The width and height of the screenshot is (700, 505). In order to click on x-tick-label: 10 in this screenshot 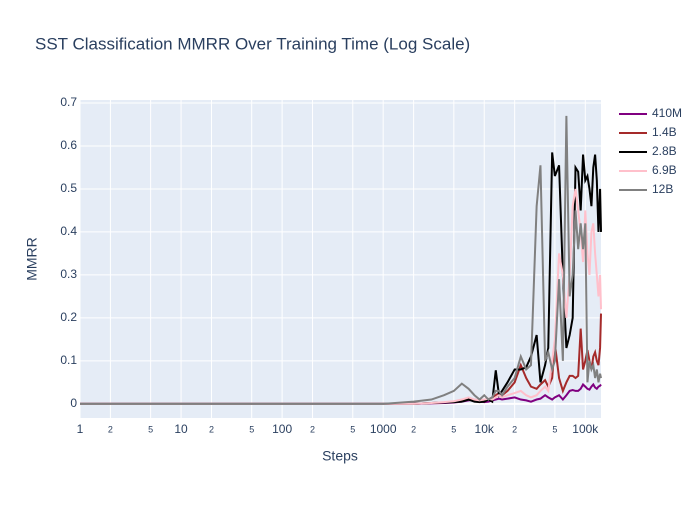, I will do `click(181, 429)`.